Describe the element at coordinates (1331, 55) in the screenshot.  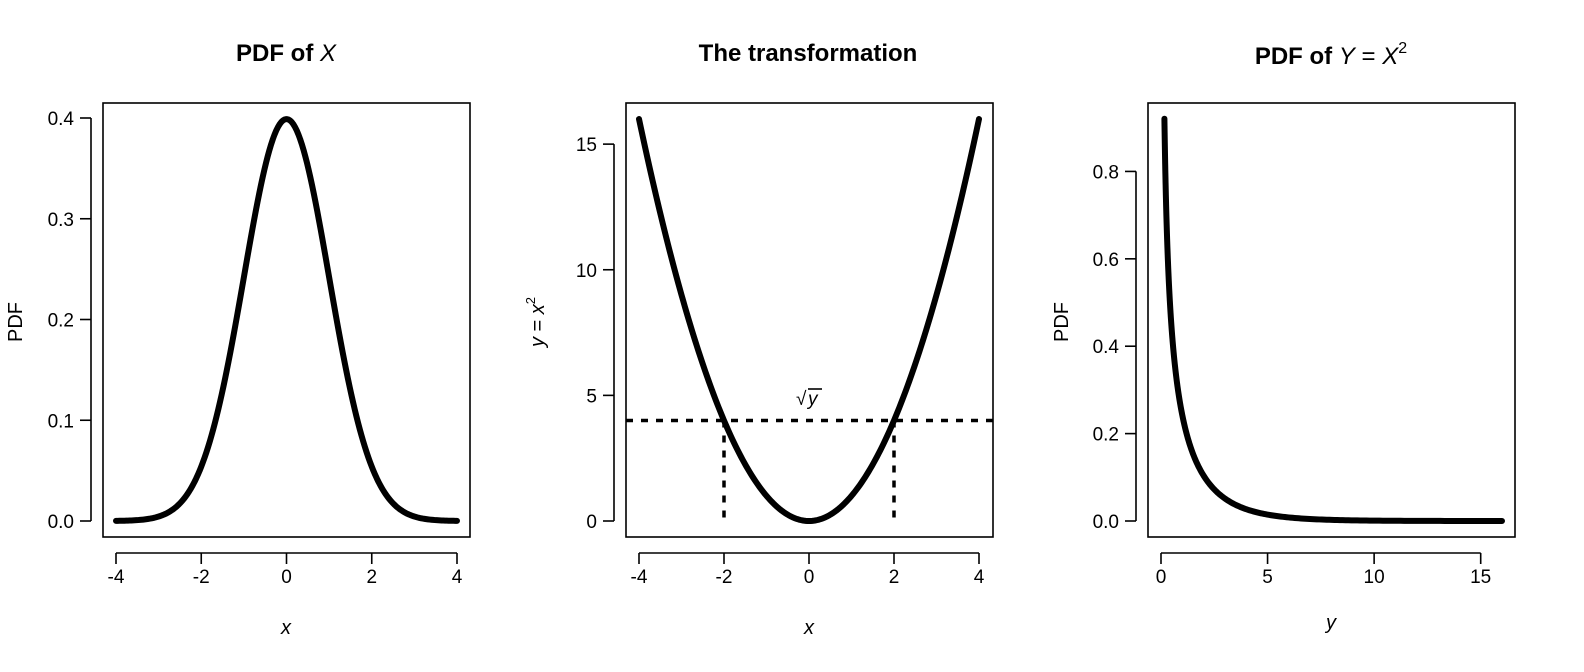
I see `panel3-title: PDF of Y = X2` at that location.